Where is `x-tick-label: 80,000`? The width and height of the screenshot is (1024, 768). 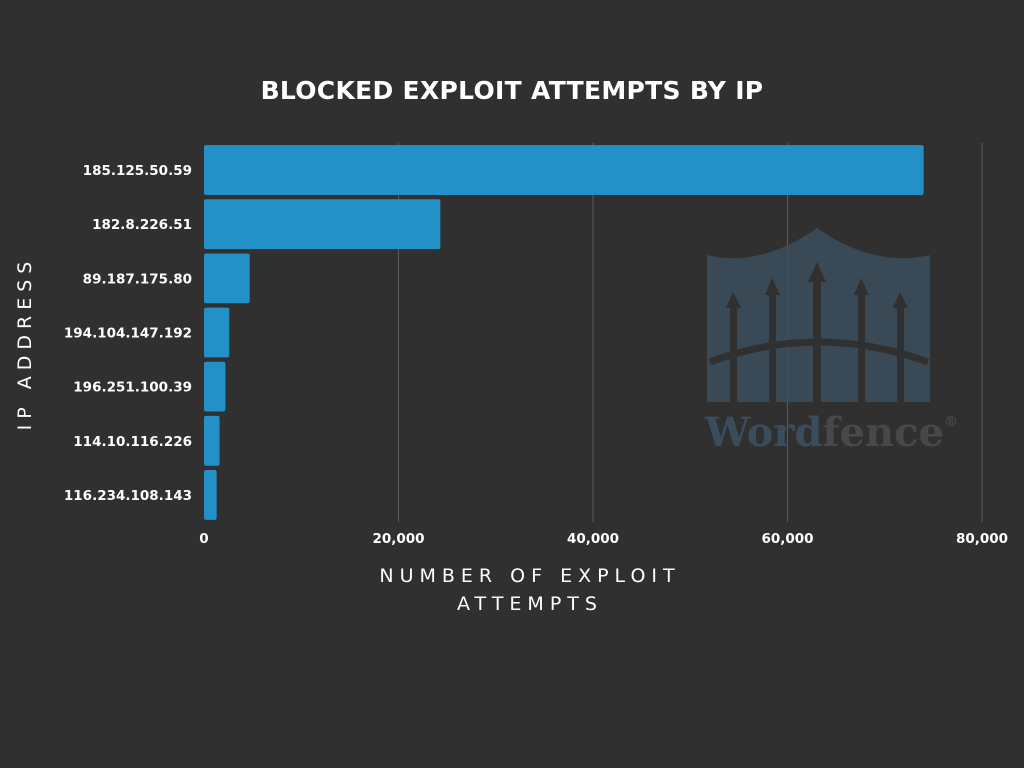
x-tick-label: 80,000 is located at coordinates (982, 539).